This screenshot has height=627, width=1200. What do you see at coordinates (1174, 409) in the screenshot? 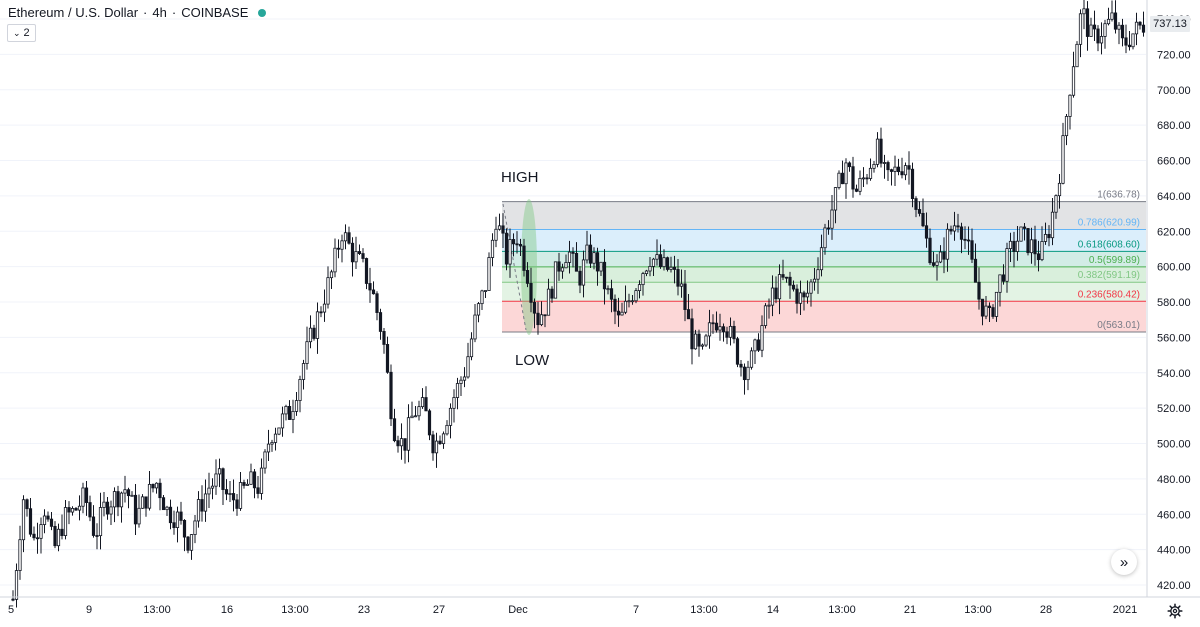
I see `price-axis-tick: 520.00` at bounding box center [1174, 409].